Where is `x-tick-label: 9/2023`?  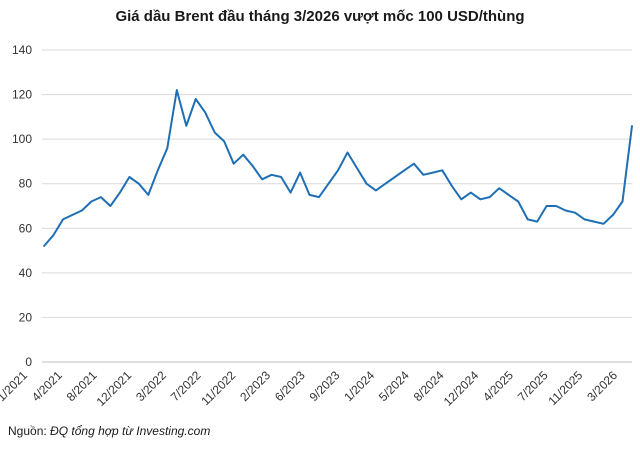 x-tick-label: 9/2023 is located at coordinates (325, 386).